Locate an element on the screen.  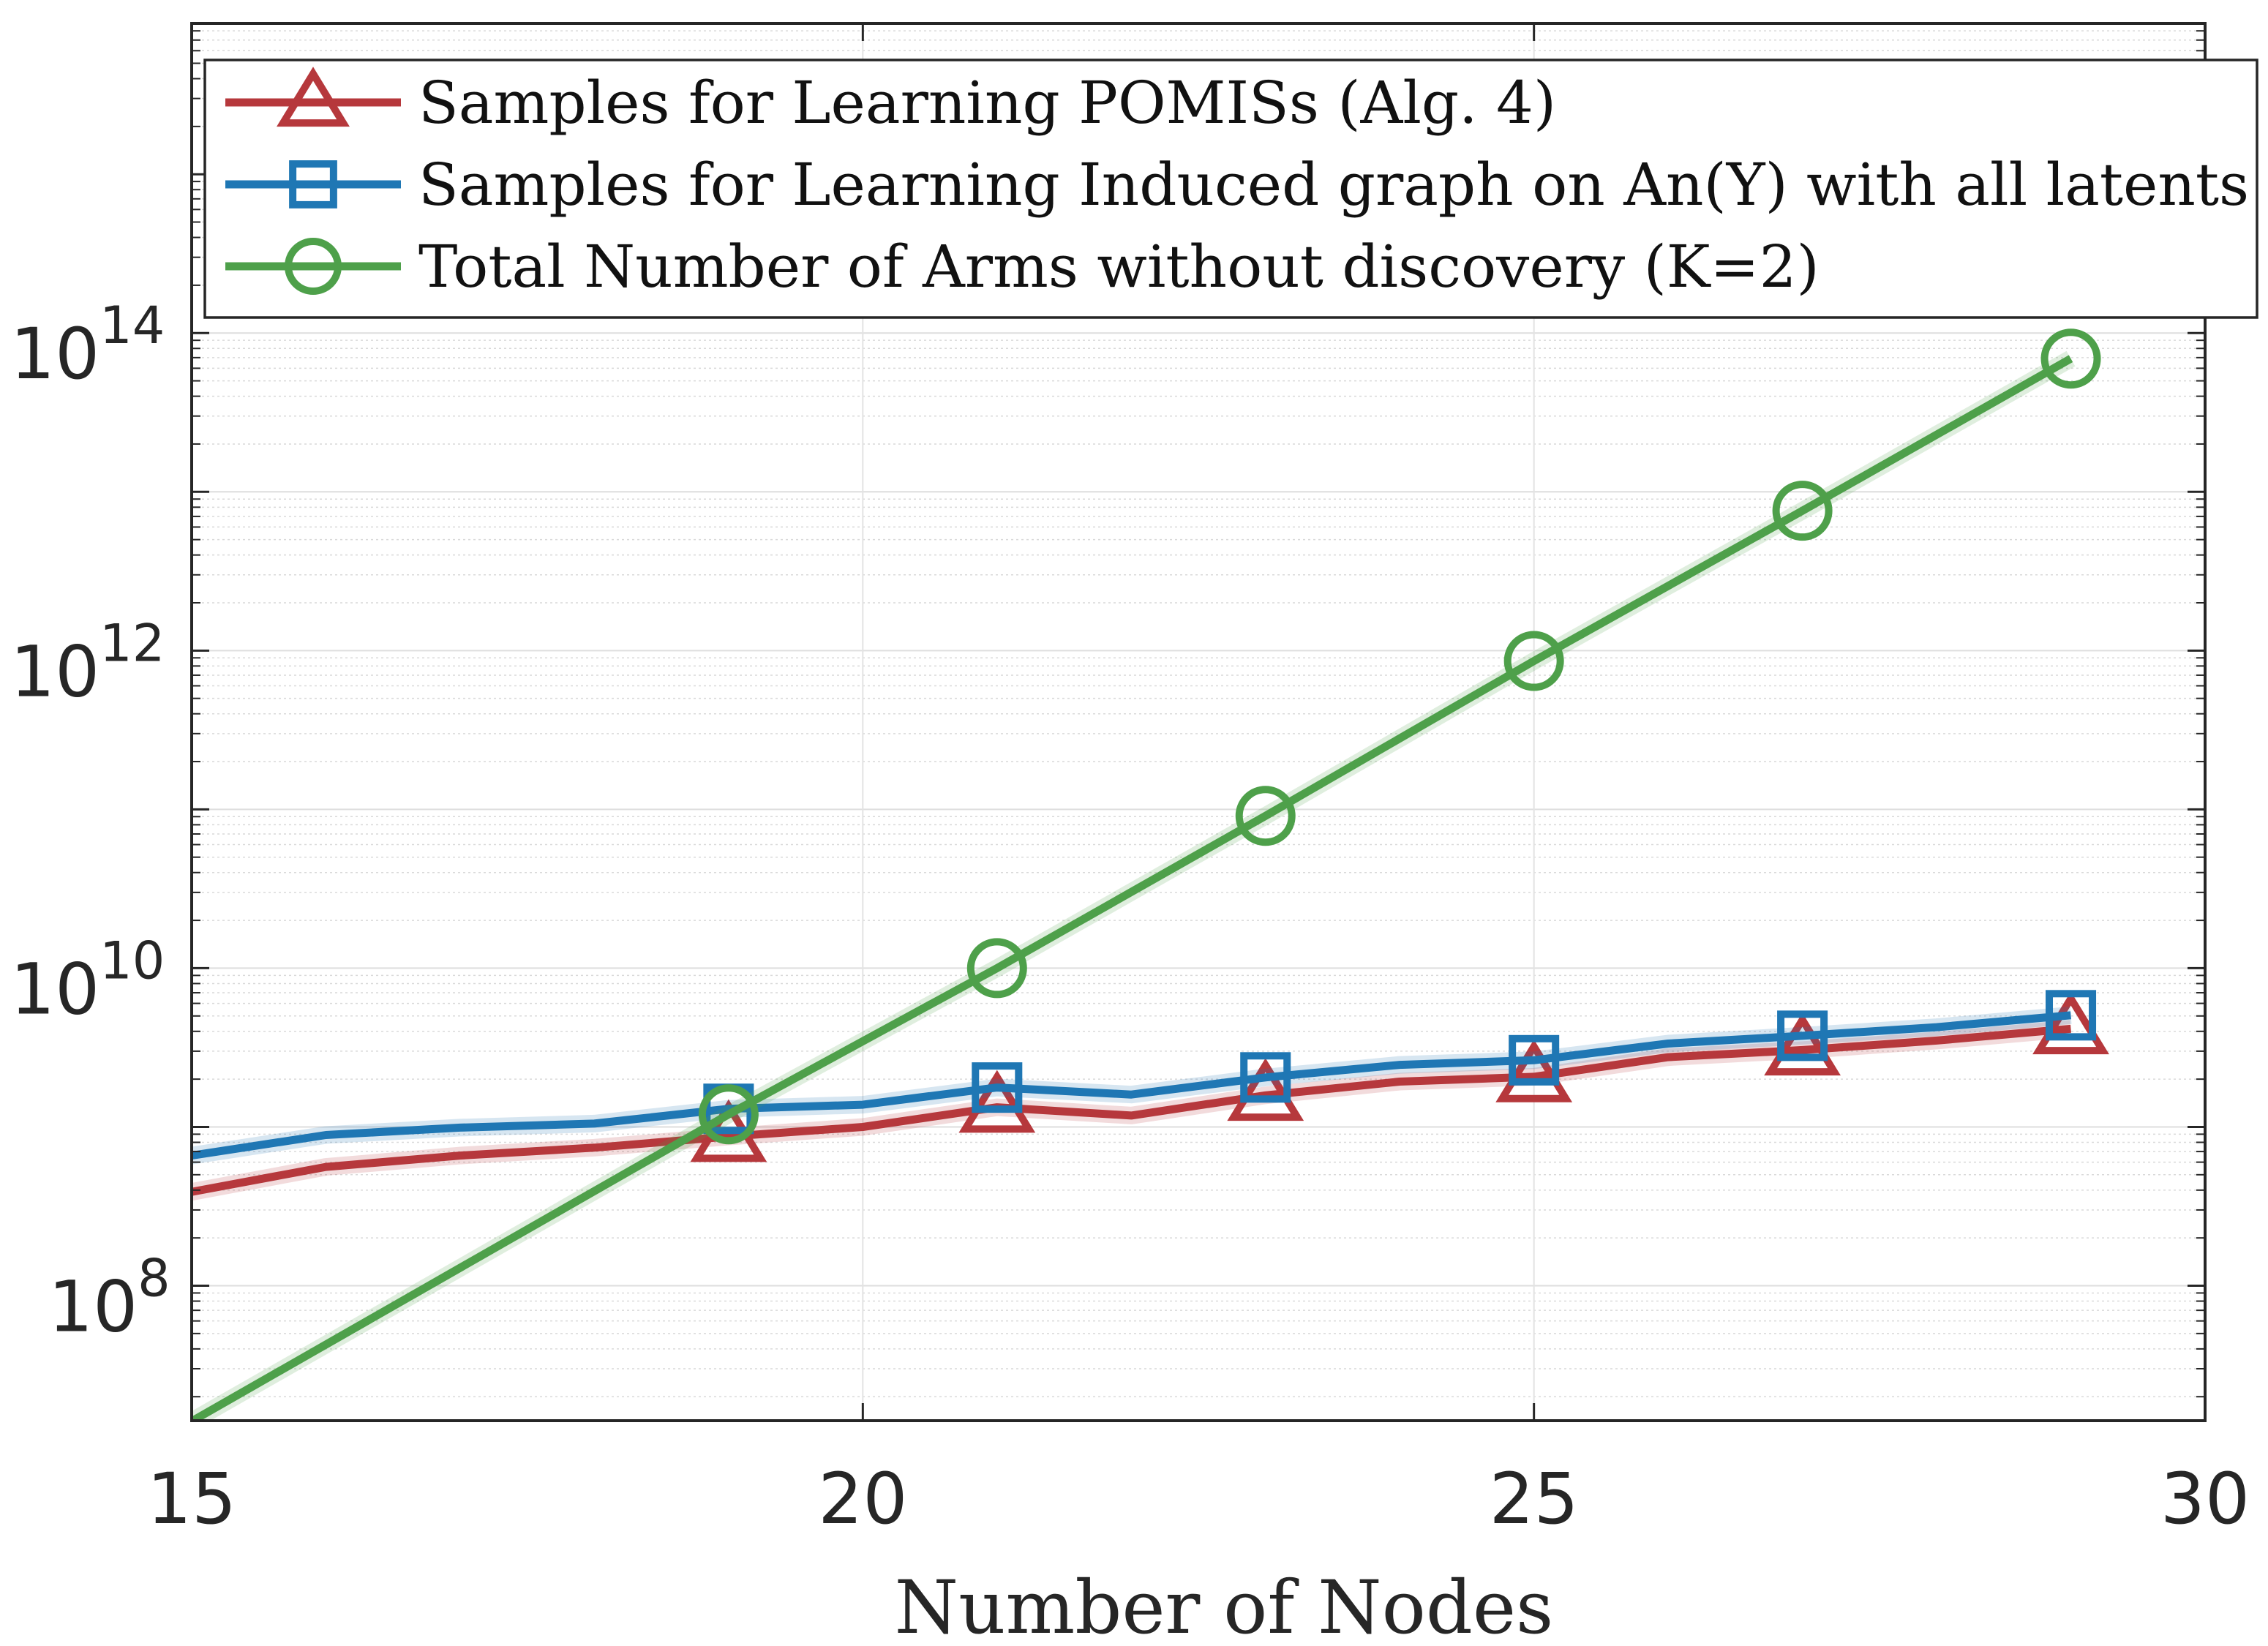
y-tick-exponent: 14 is located at coordinates (132, 326).